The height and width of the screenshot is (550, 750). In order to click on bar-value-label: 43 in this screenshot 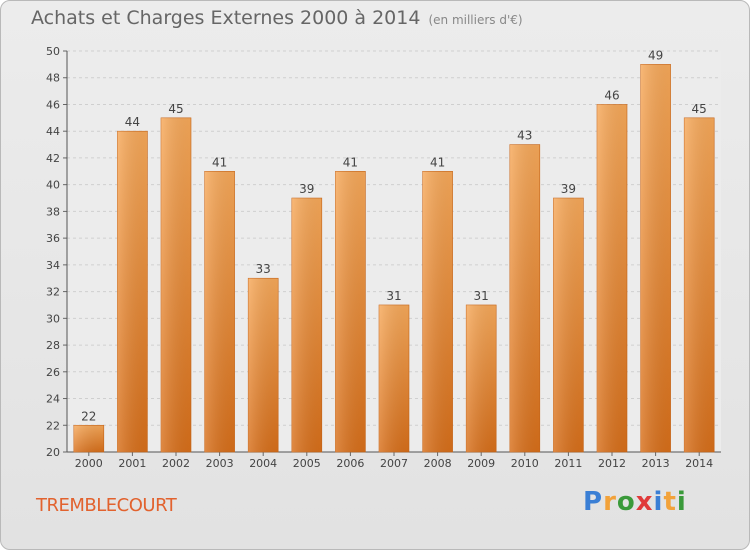, I will do `click(524, 136)`.